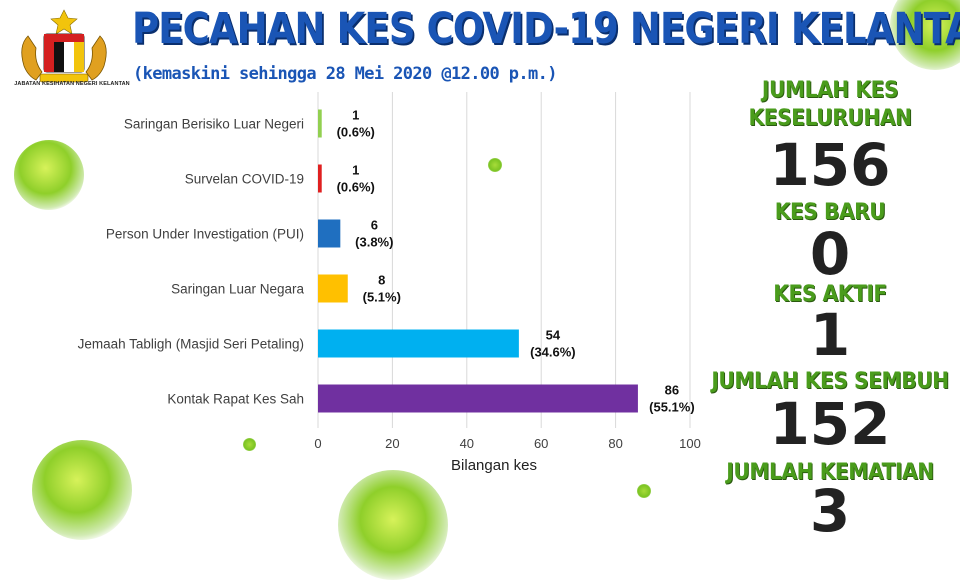  I want to click on bar-value-label: 54, so click(553, 335).